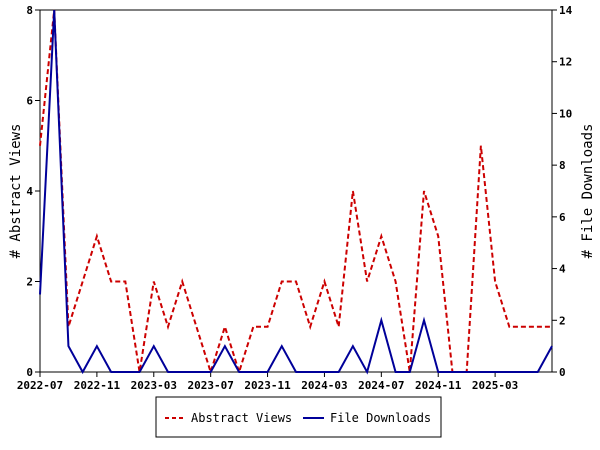 This screenshot has height=450, width=600. What do you see at coordinates (29, 191) in the screenshot?
I see `y-left-tick-label: 4` at bounding box center [29, 191].